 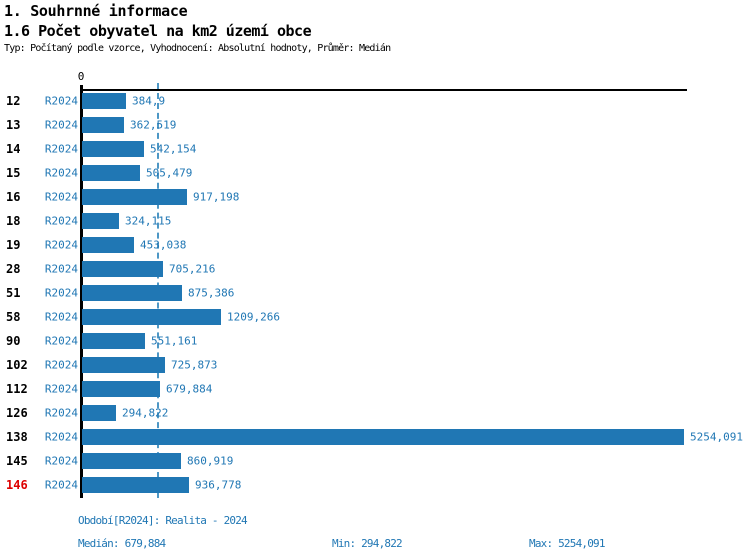 What do you see at coordinates (17, 413) in the screenshot?
I see `row-id-label: 126` at bounding box center [17, 413].